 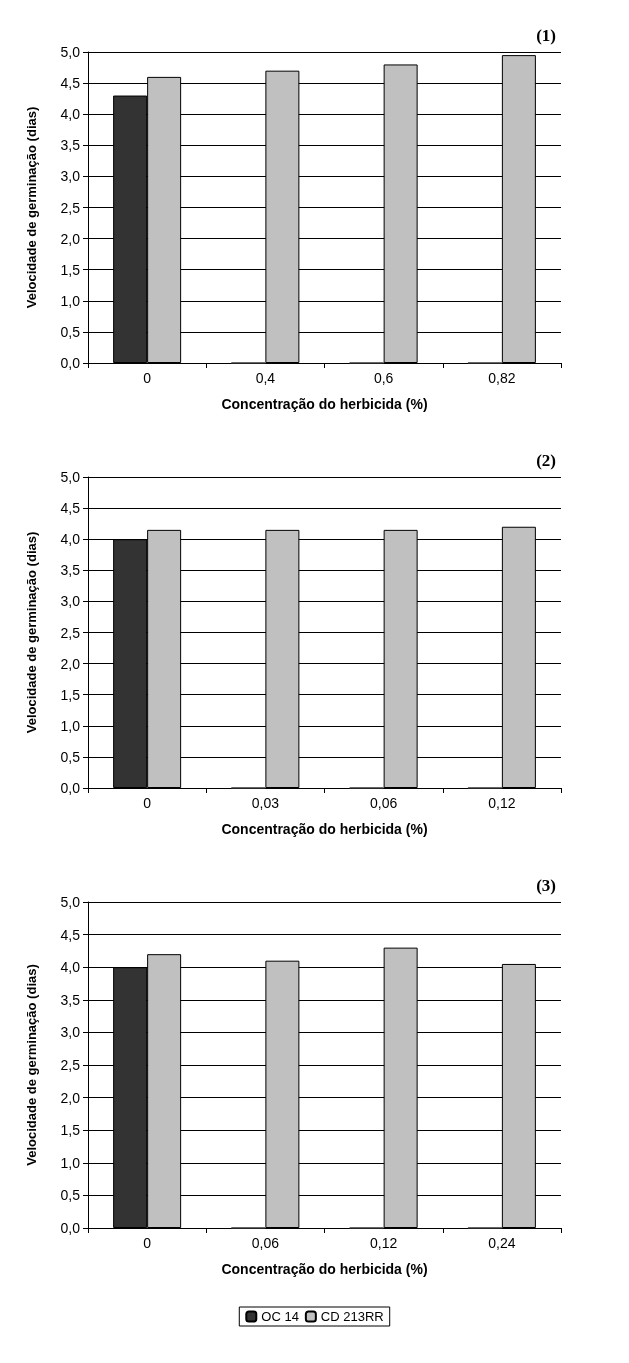 I want to click on legend-label: CD 213RR, so click(x=352, y=1316).